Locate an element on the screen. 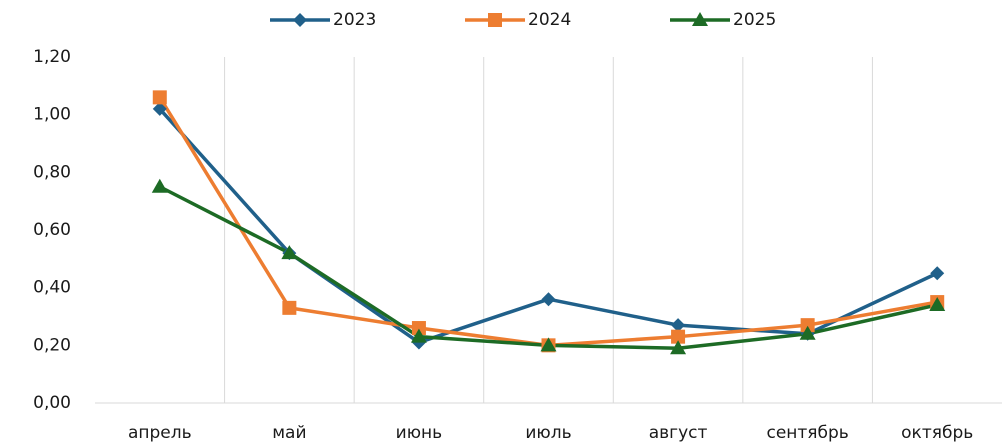  legend-label: 2023 is located at coordinates (354, 20).